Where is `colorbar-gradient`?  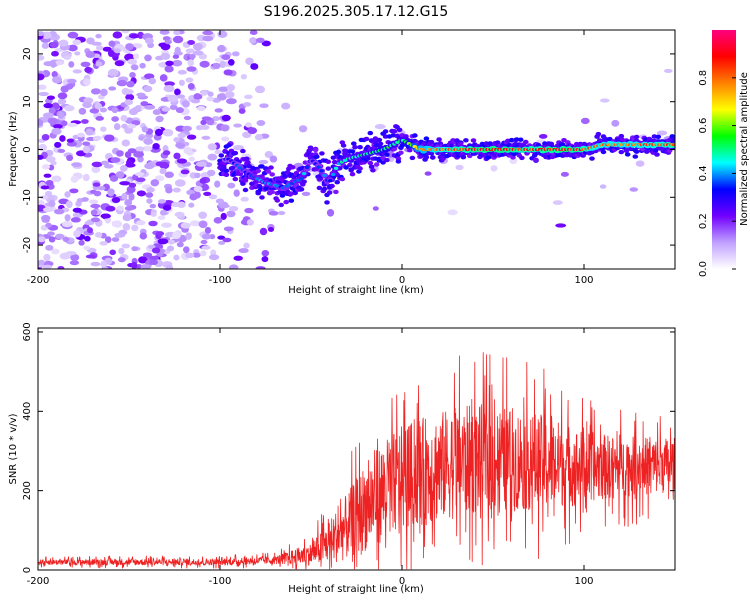
colorbar-gradient is located at coordinates (724, 149).